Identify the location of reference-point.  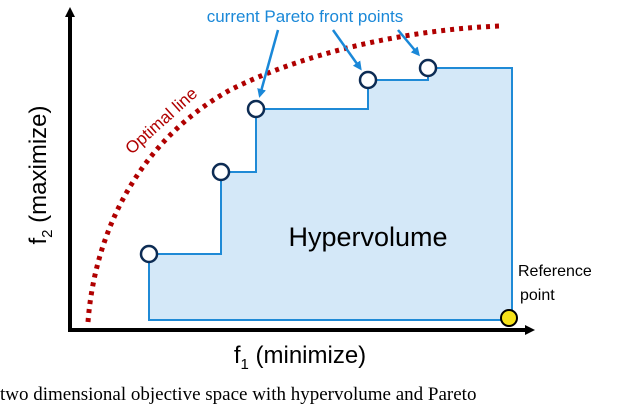
(509, 318).